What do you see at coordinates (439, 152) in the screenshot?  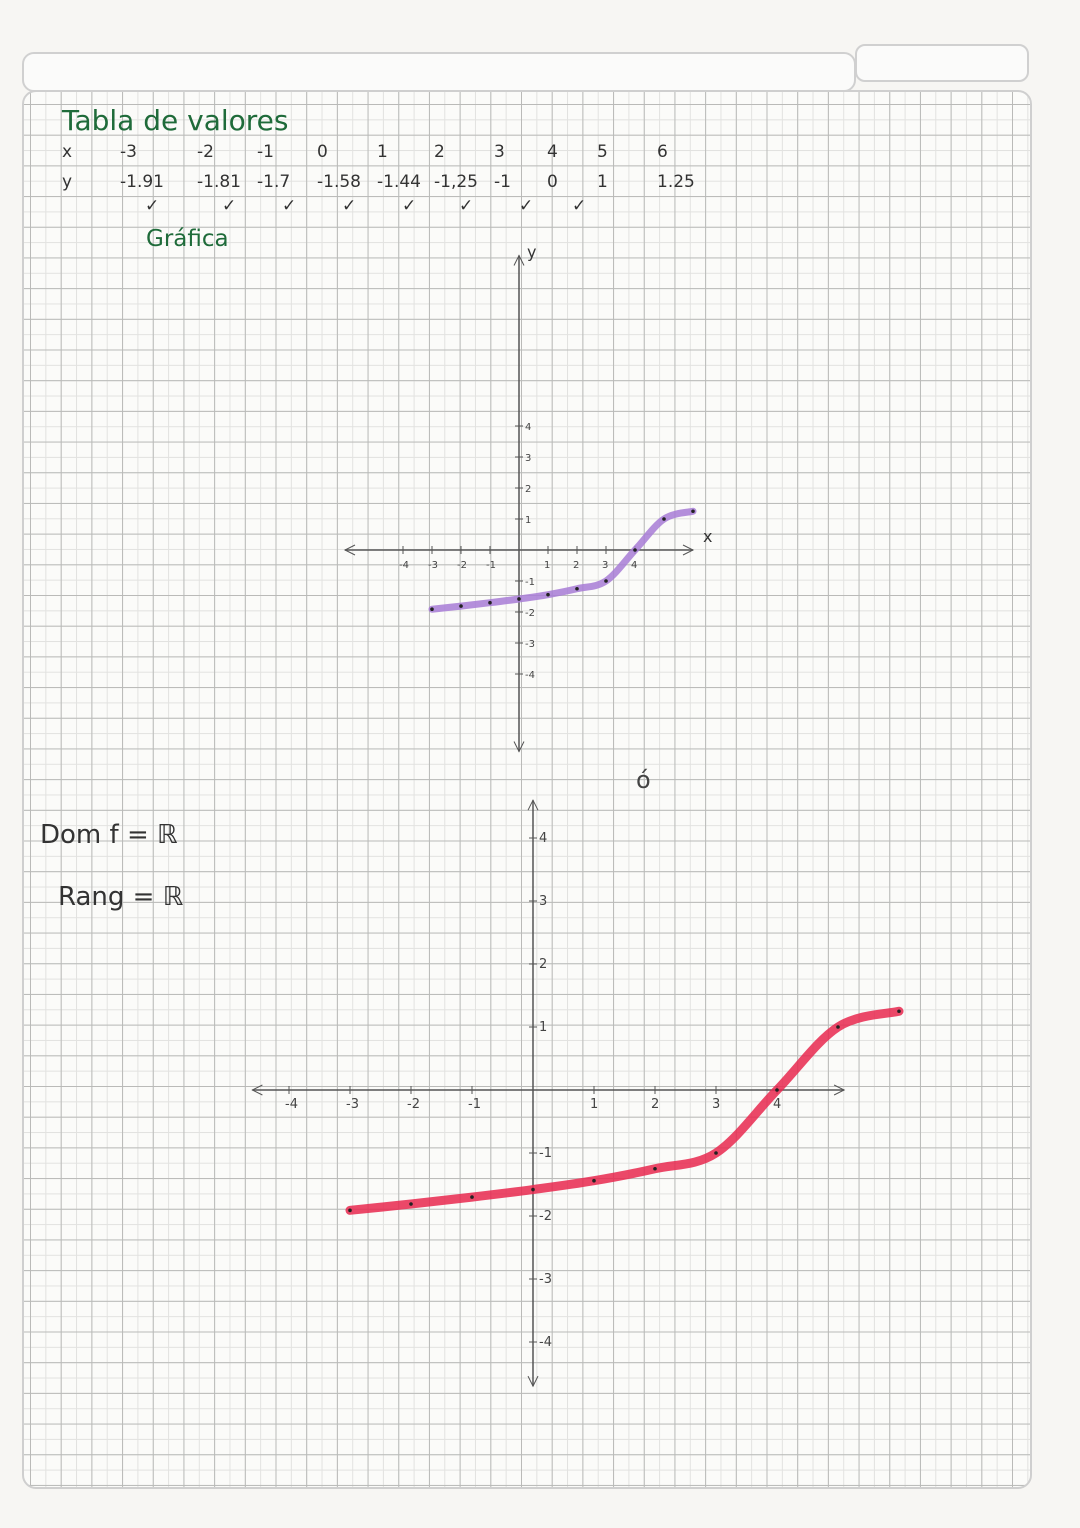 I see `table-cell: 2` at bounding box center [439, 152].